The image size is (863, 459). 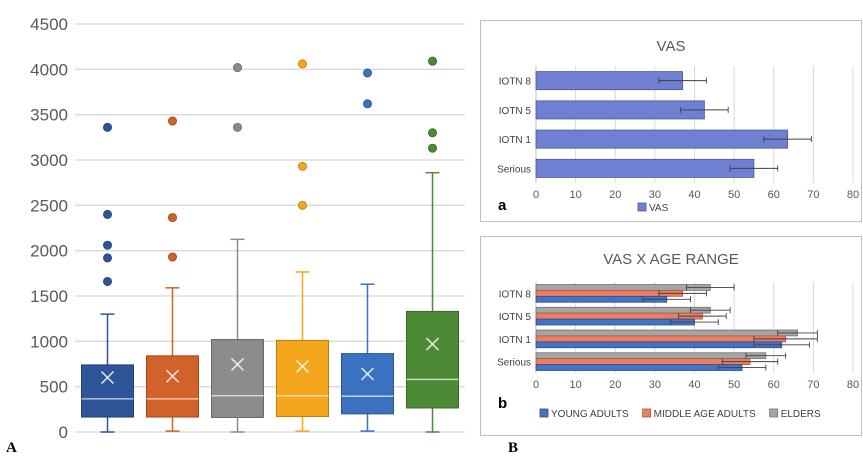 I want to click on y-tick-label: 0, so click(x=63, y=432).